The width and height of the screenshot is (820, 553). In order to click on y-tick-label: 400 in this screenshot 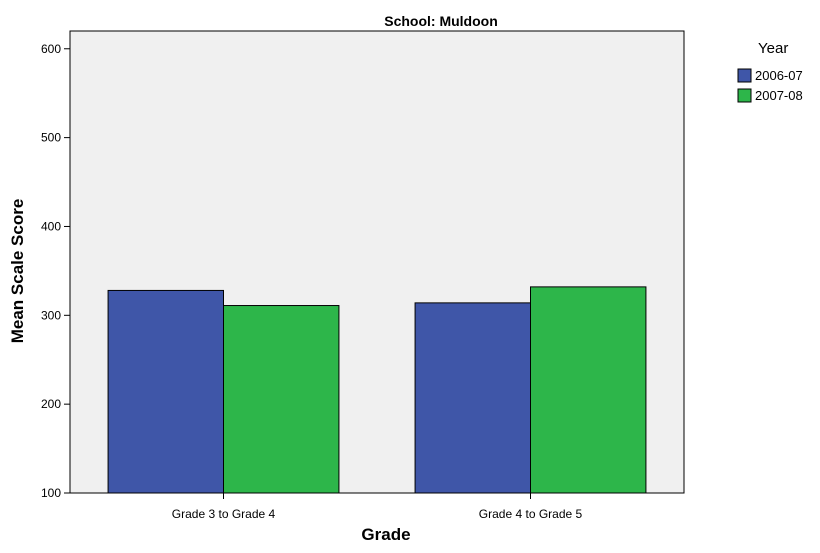, I will do `click(51, 226)`.